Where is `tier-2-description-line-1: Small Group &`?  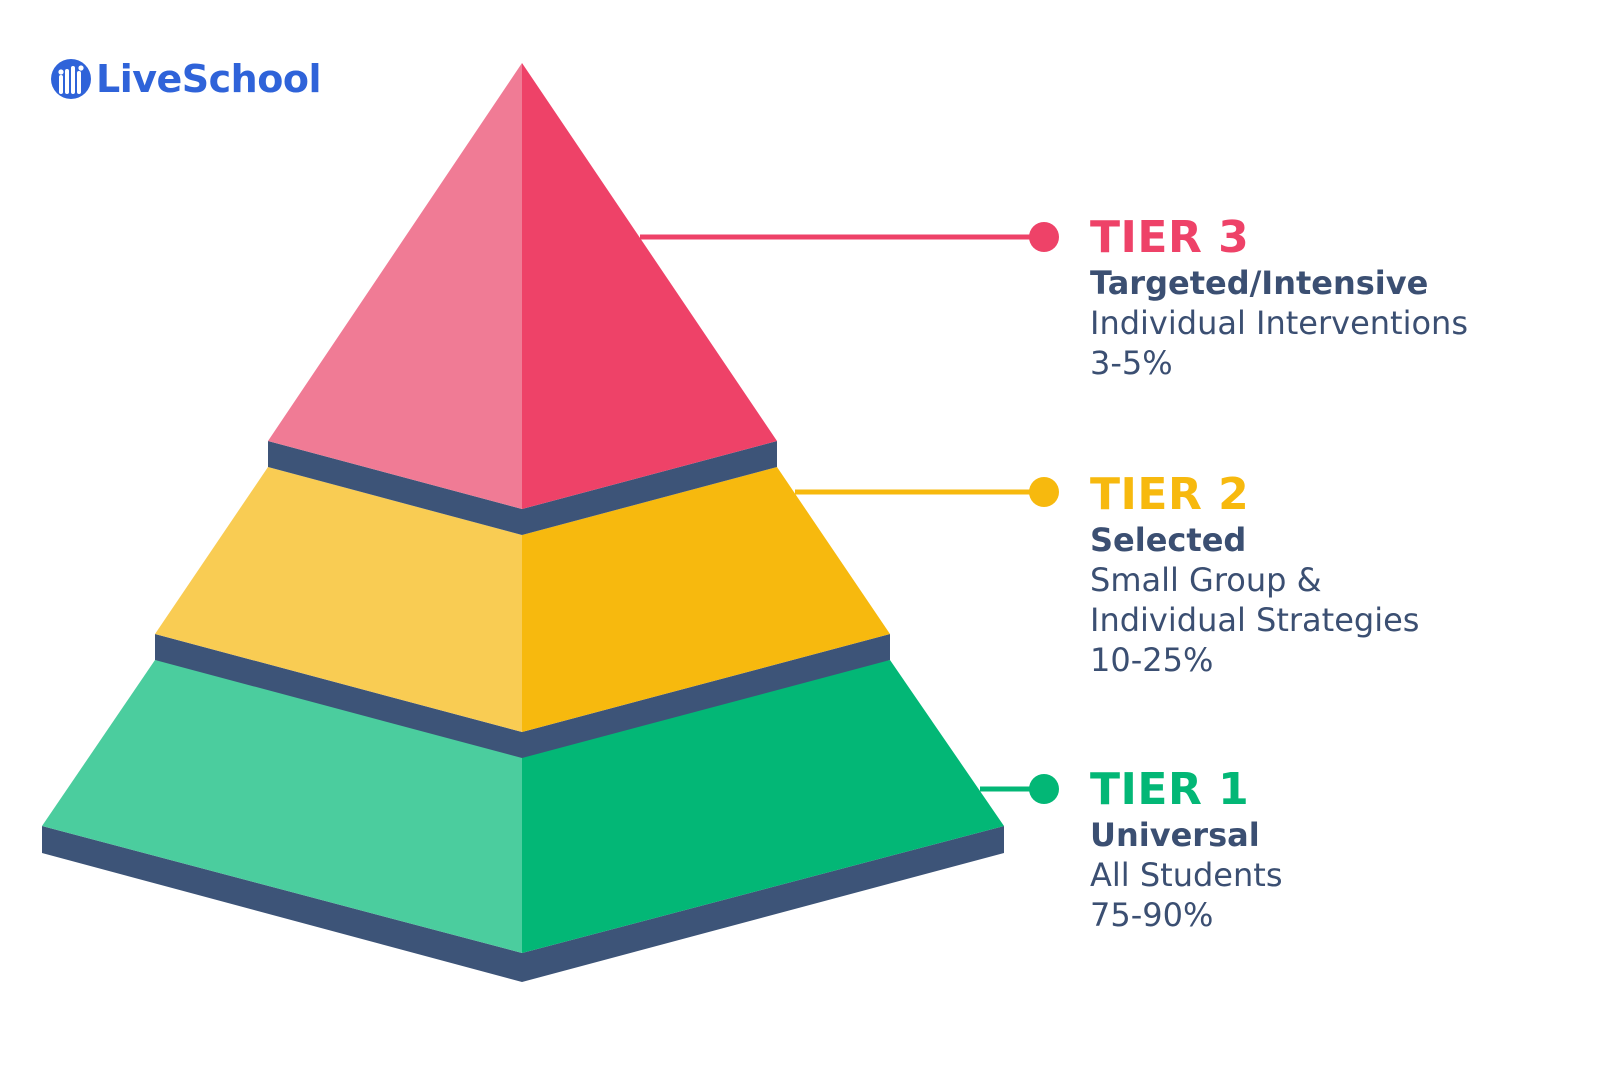
tier-2-description-line-1: Small Group & is located at coordinates (1206, 580).